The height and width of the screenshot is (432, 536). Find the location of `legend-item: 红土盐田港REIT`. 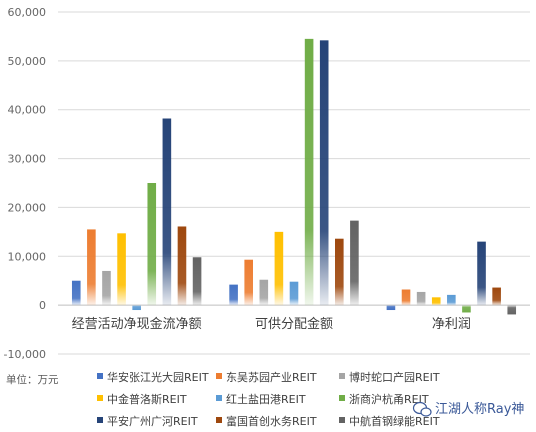

legend-item: 红土盐田港REIT is located at coordinates (261, 399).